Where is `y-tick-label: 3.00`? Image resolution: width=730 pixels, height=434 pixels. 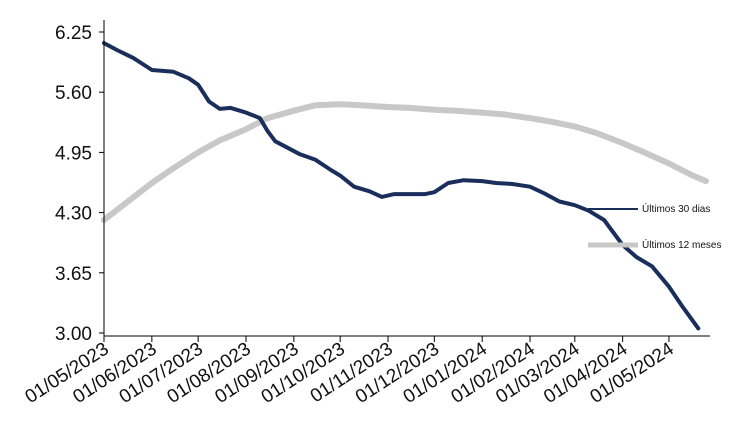
y-tick-label: 3.00 is located at coordinates (73, 334).